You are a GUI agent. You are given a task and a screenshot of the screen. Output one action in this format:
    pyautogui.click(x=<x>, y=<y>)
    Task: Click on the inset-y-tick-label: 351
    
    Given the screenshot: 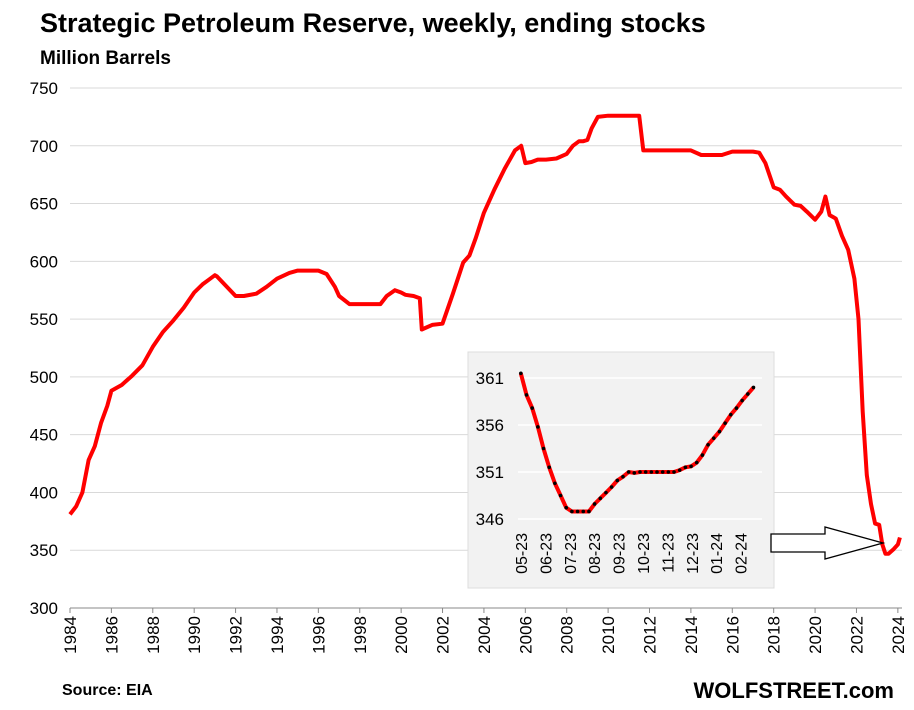 What is the action you would take?
    pyautogui.click(x=490, y=472)
    